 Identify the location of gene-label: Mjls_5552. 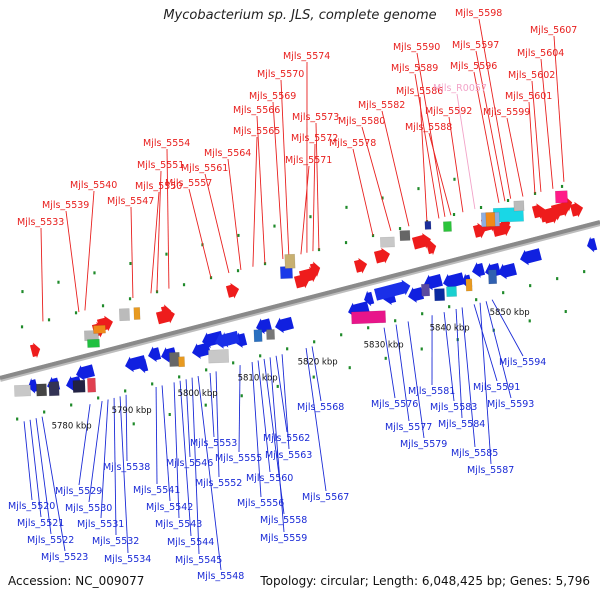
(218, 483).